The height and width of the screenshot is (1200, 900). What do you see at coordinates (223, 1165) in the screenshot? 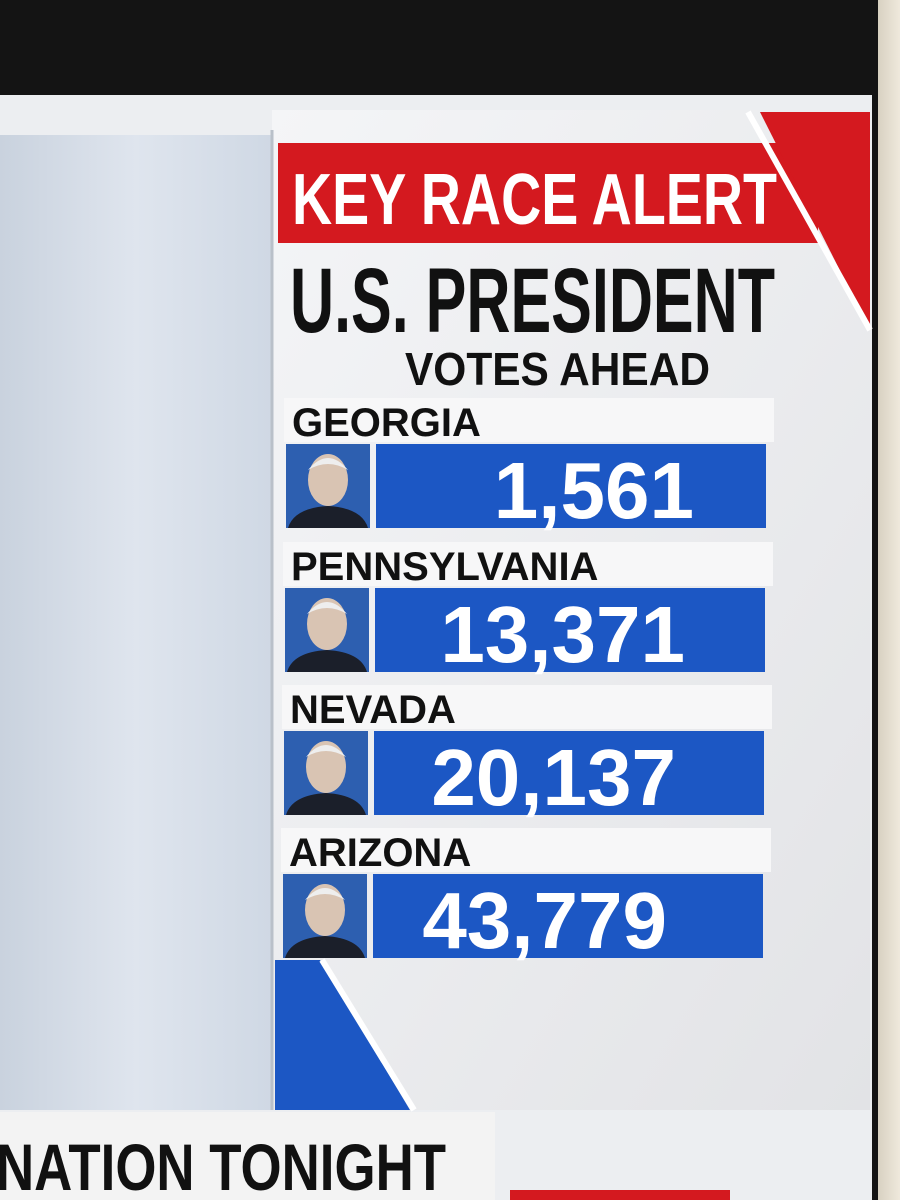
I see `ticker-text: NATION TONIGHT` at bounding box center [223, 1165].